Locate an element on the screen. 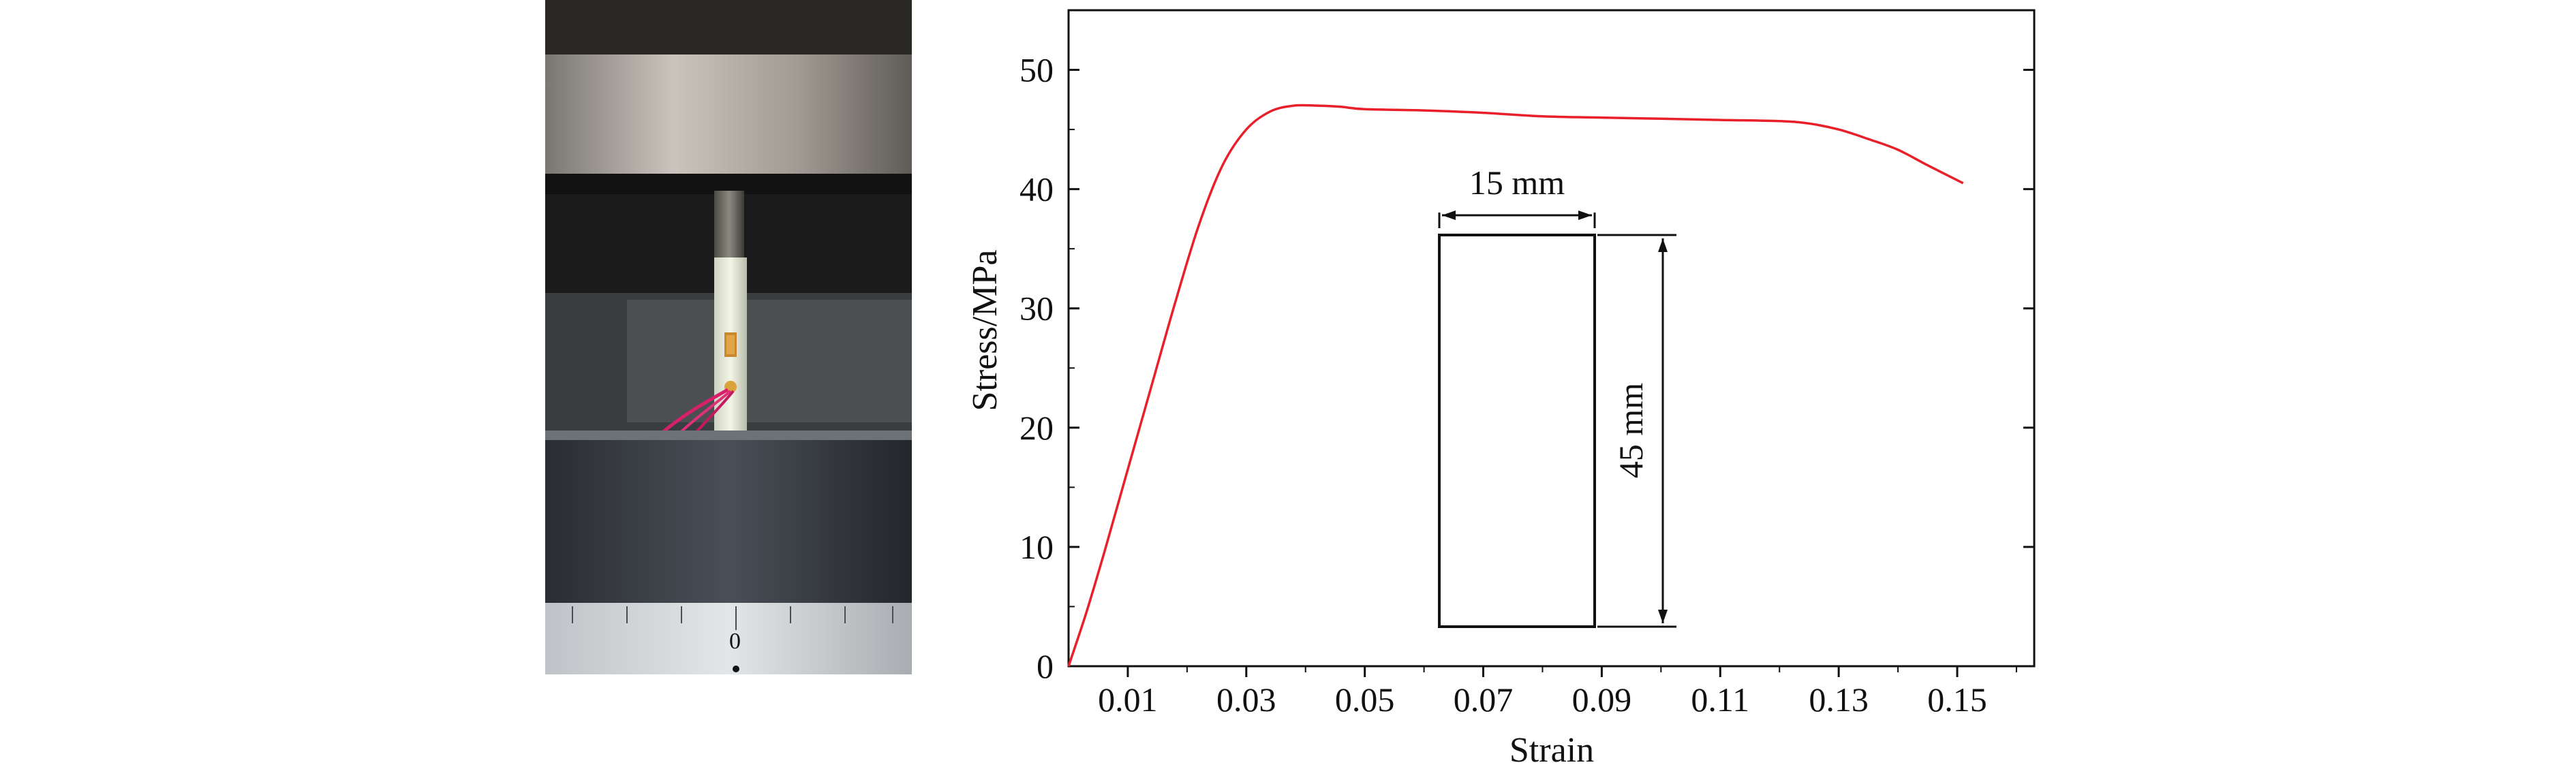 This screenshot has height=782, width=2576. specimen-inset-diagram: 15 mm 45 mm is located at coordinates (1557, 395).